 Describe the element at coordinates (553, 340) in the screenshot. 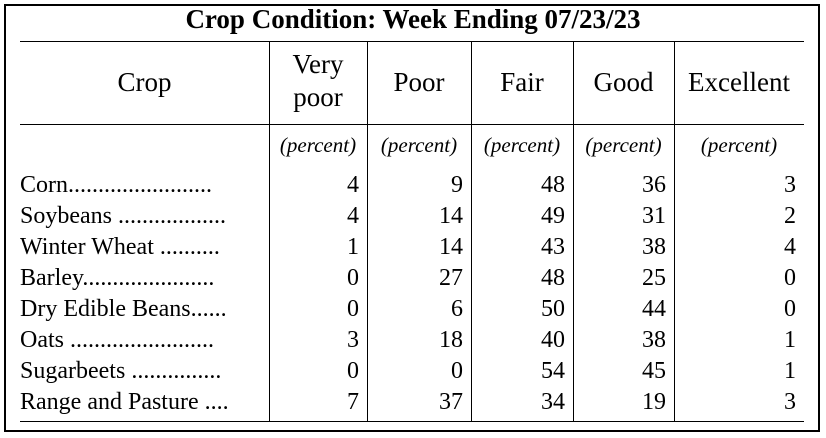

I see `cell-fair: 40` at that location.